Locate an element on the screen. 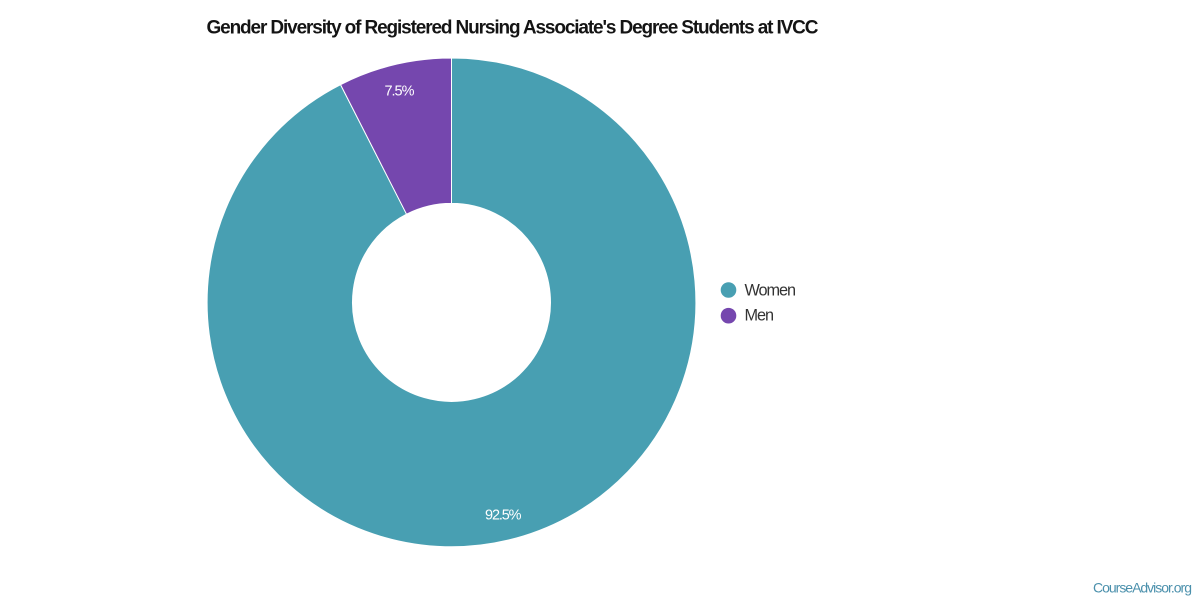 The height and width of the screenshot is (600, 1200). svg-text: Women is located at coordinates (771, 291).